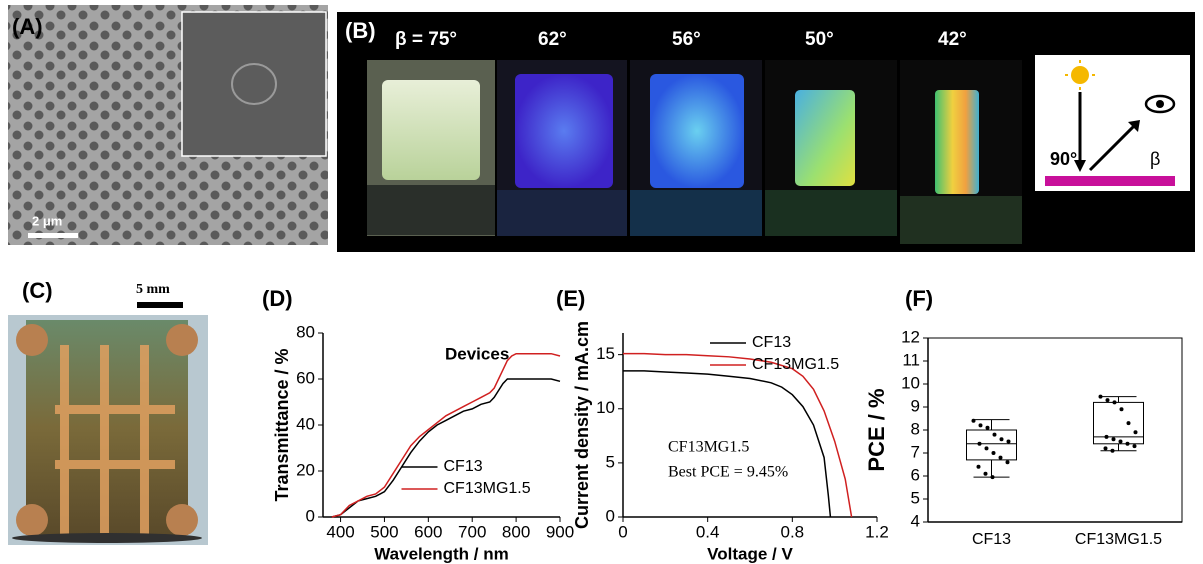 The image size is (1203, 564). I want to click on y-tick-label: 60, so click(305, 377).